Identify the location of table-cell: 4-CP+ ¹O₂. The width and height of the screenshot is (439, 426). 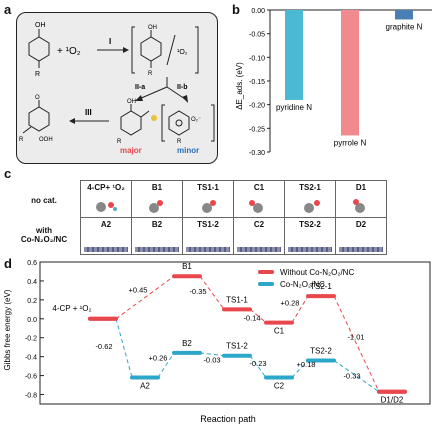
(106, 199).